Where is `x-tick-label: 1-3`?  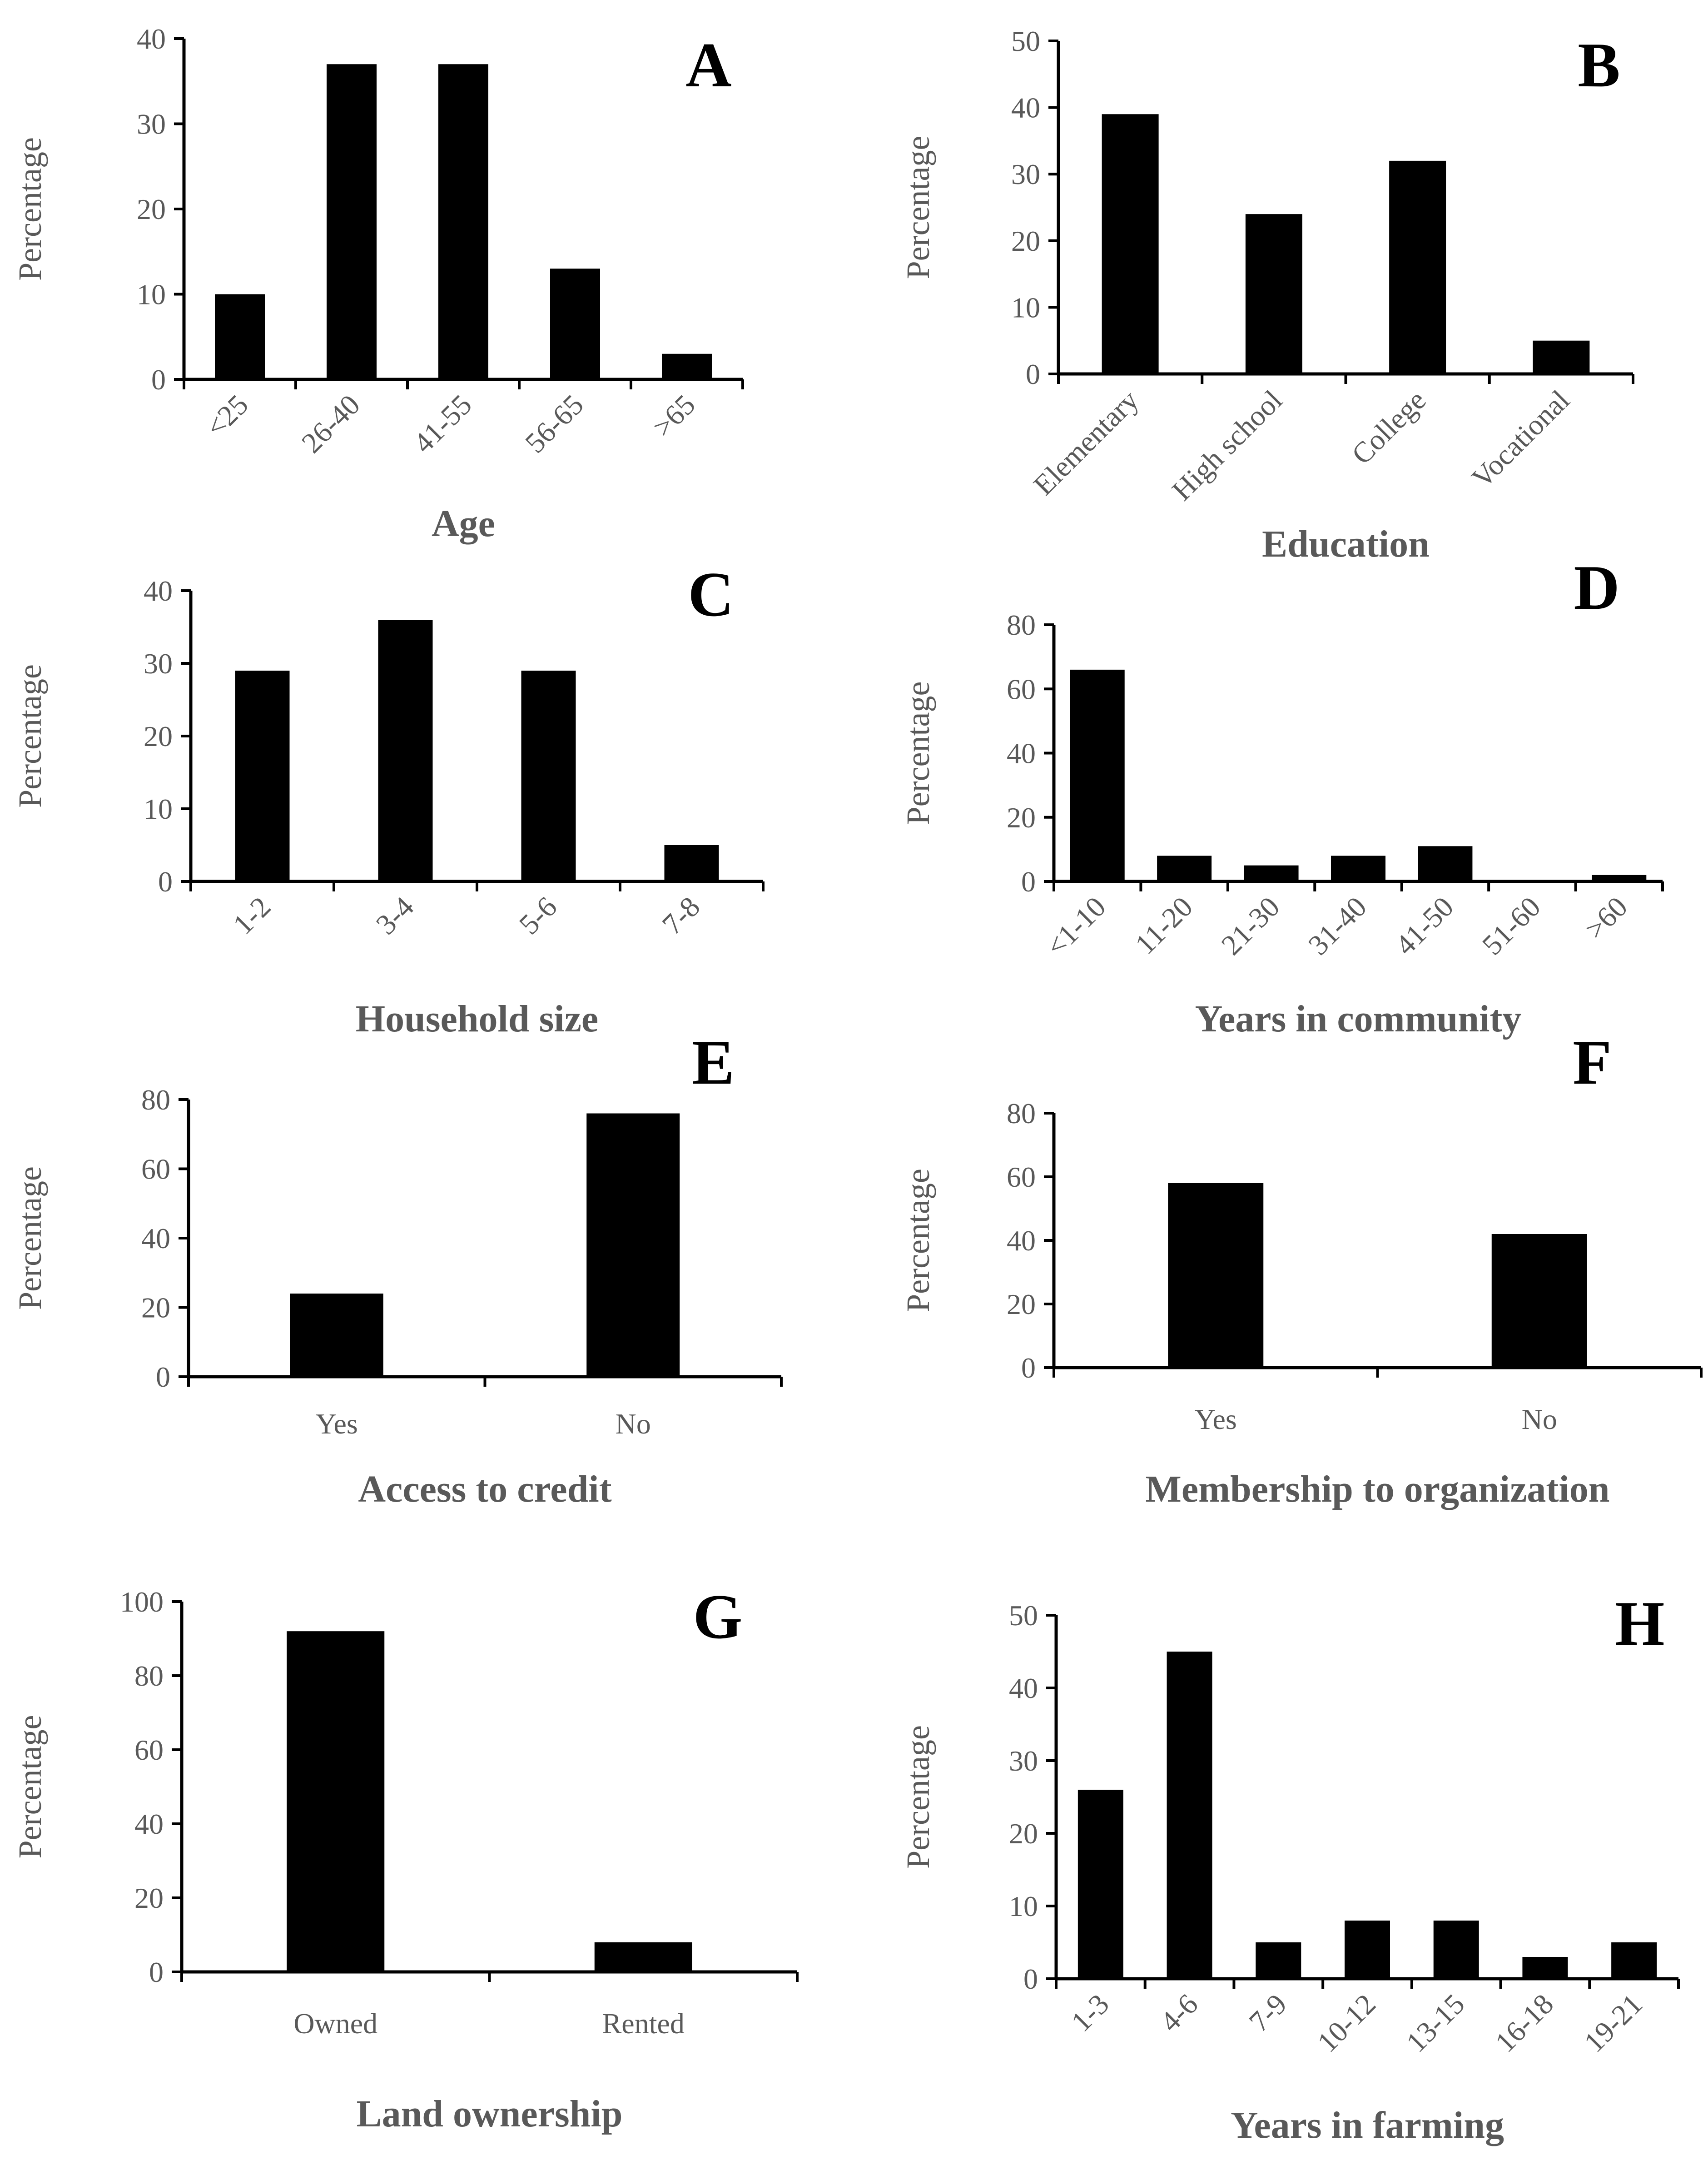 x-tick-label: 1-3 is located at coordinates (1090, 2013).